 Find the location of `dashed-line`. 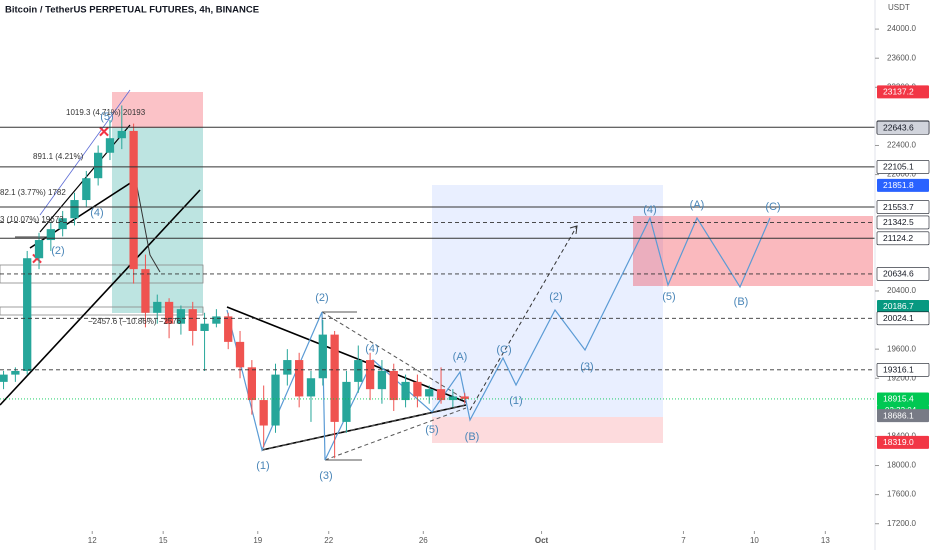

dashed-line is located at coordinates (394, 356).